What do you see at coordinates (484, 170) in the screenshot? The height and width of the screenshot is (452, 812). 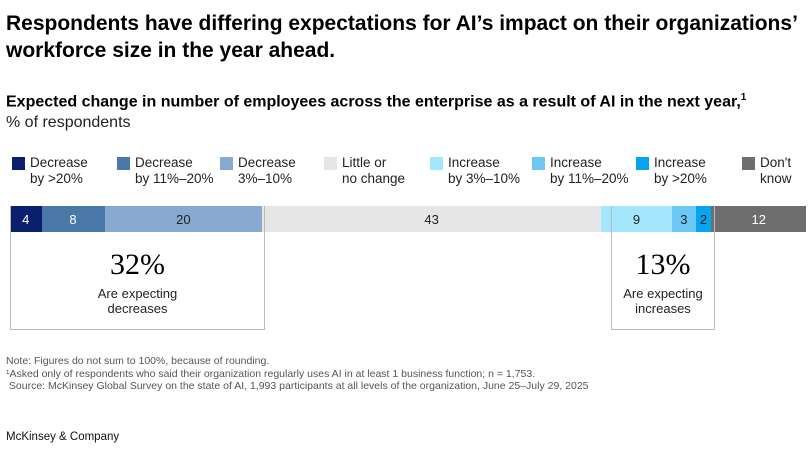 I see `legend-label: Increase by 3%–10%` at bounding box center [484, 170].